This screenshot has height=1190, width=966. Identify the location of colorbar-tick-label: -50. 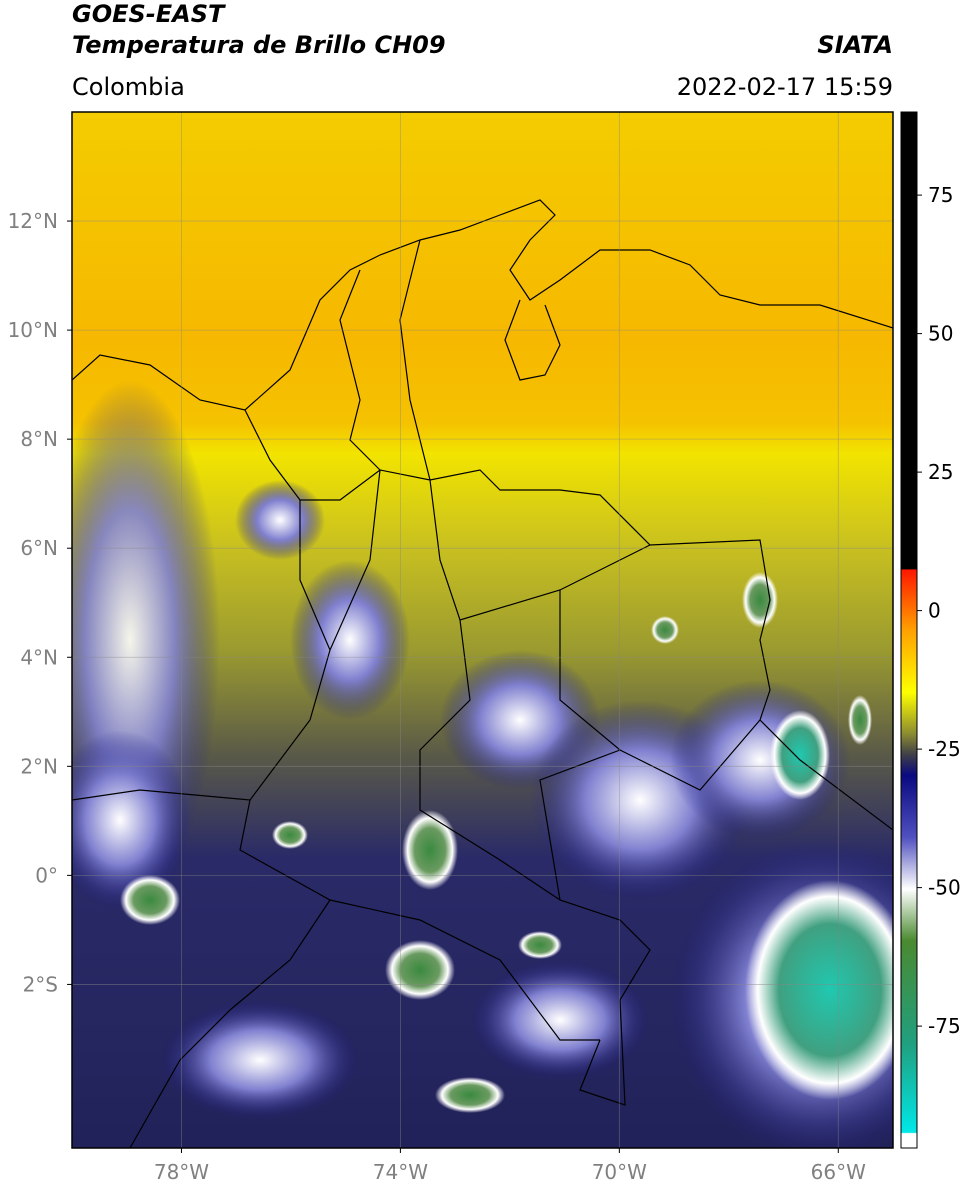
(944, 888).